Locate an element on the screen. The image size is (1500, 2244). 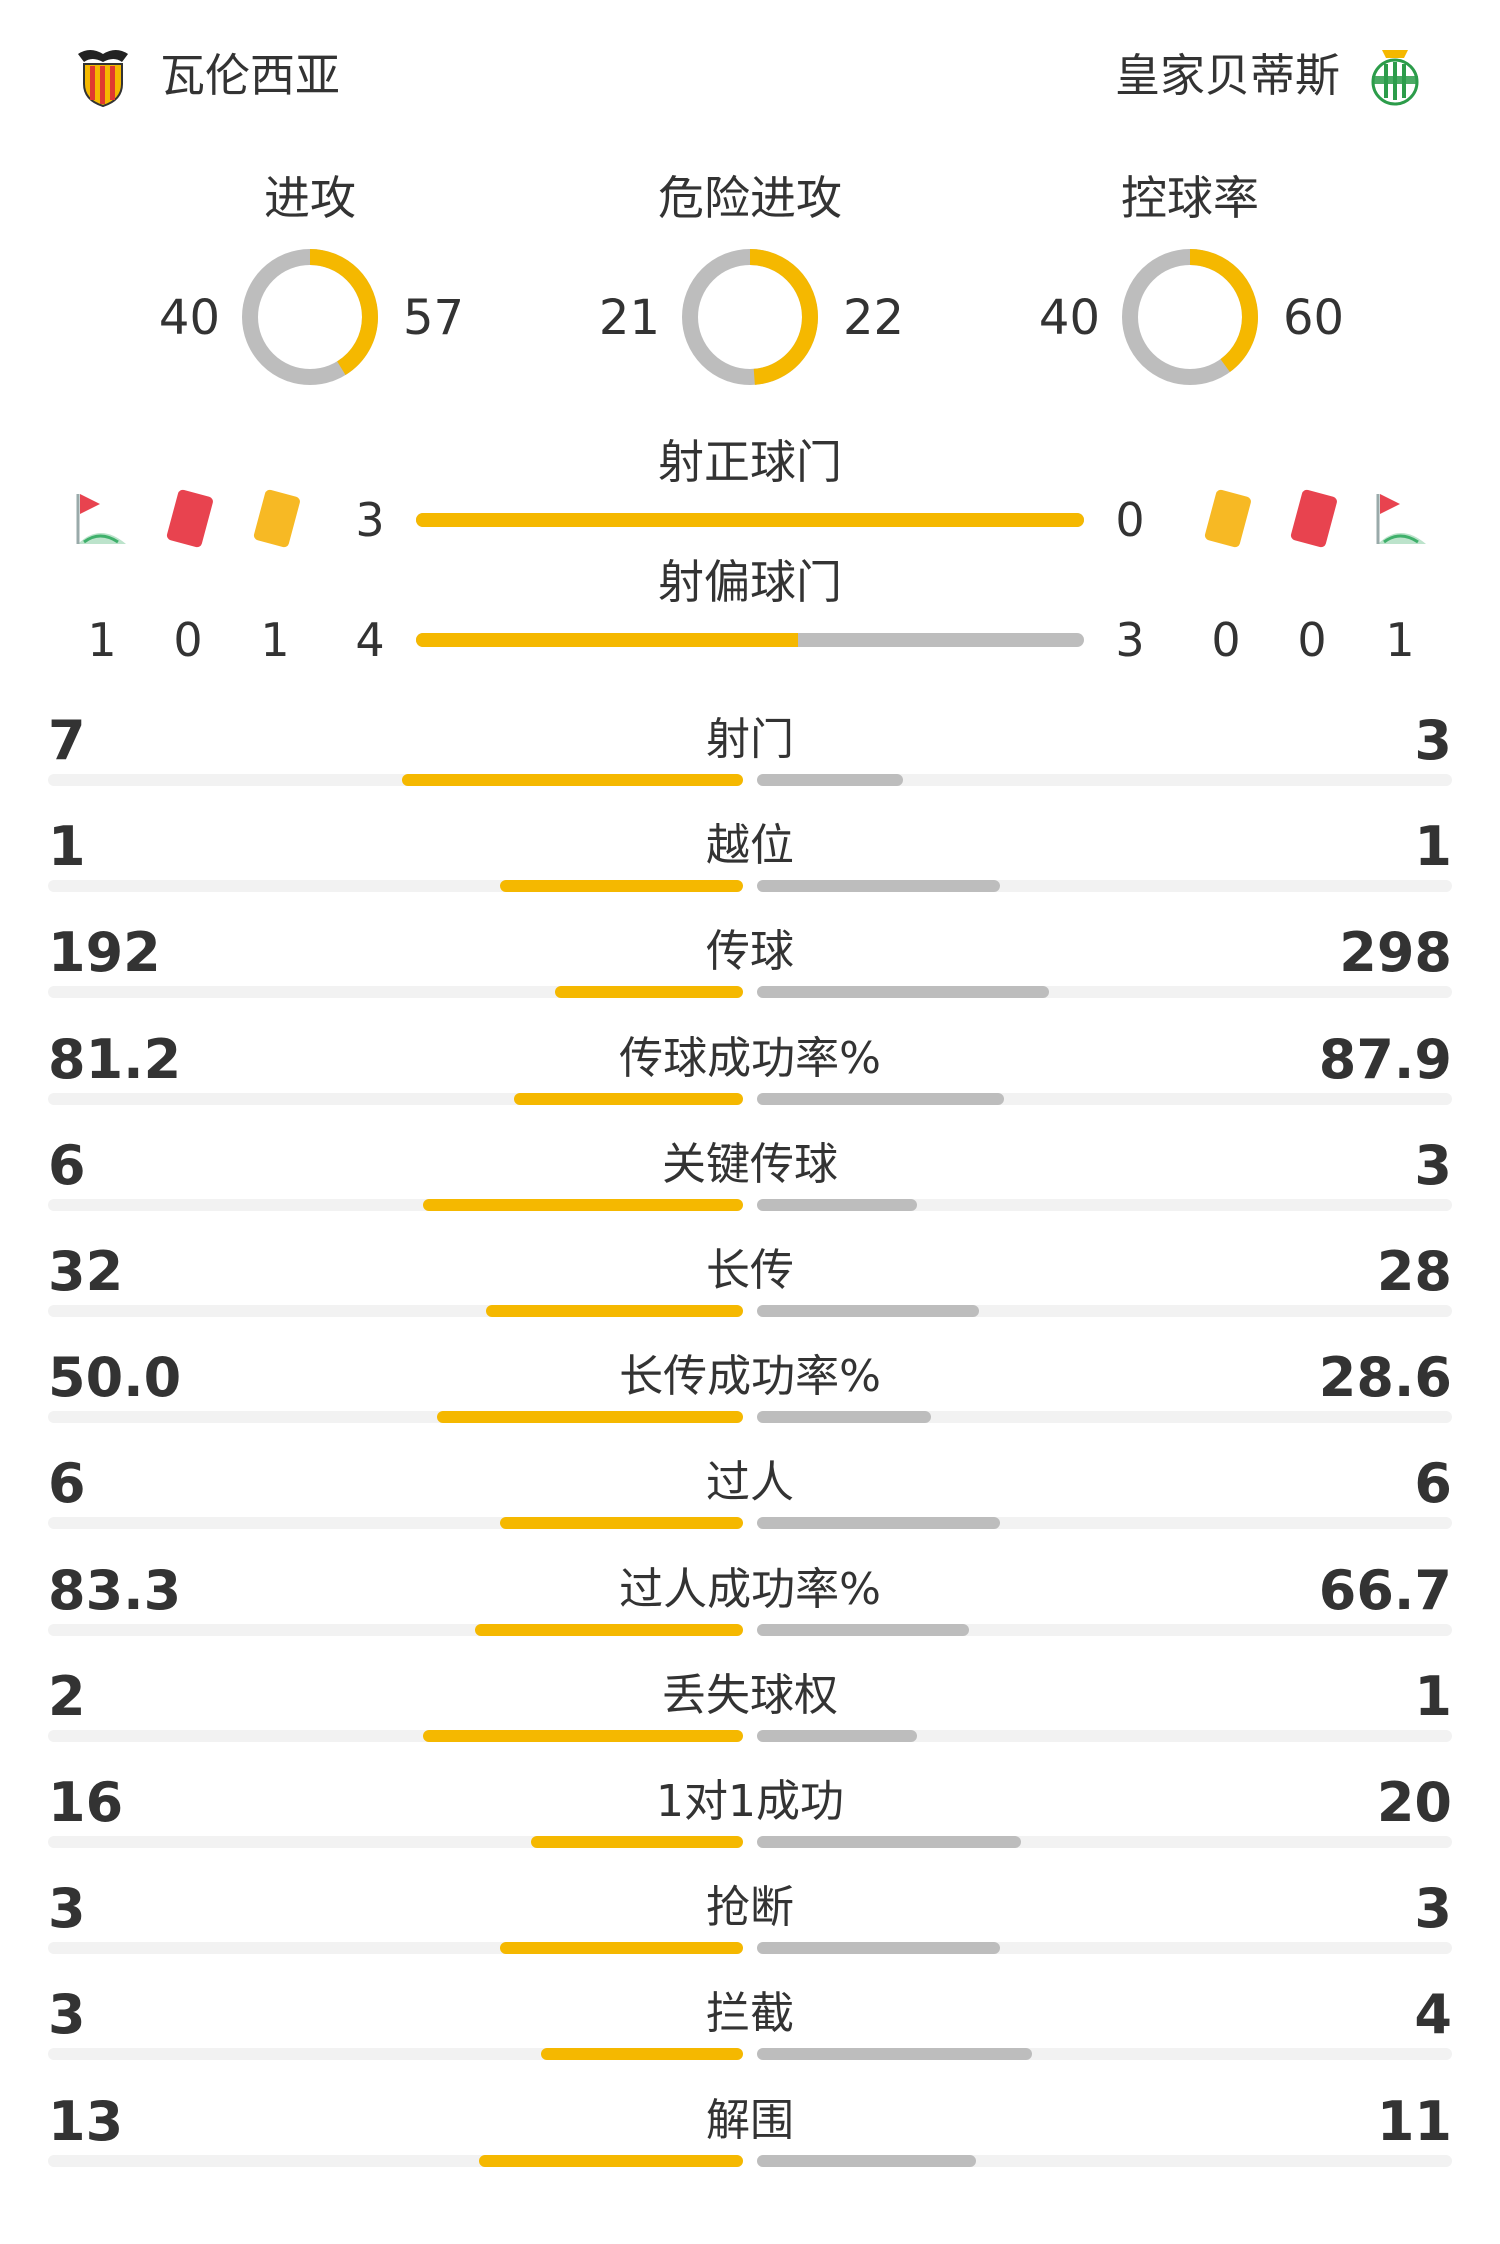
away-red-cards-count: 0 is located at coordinates (1312, 640).